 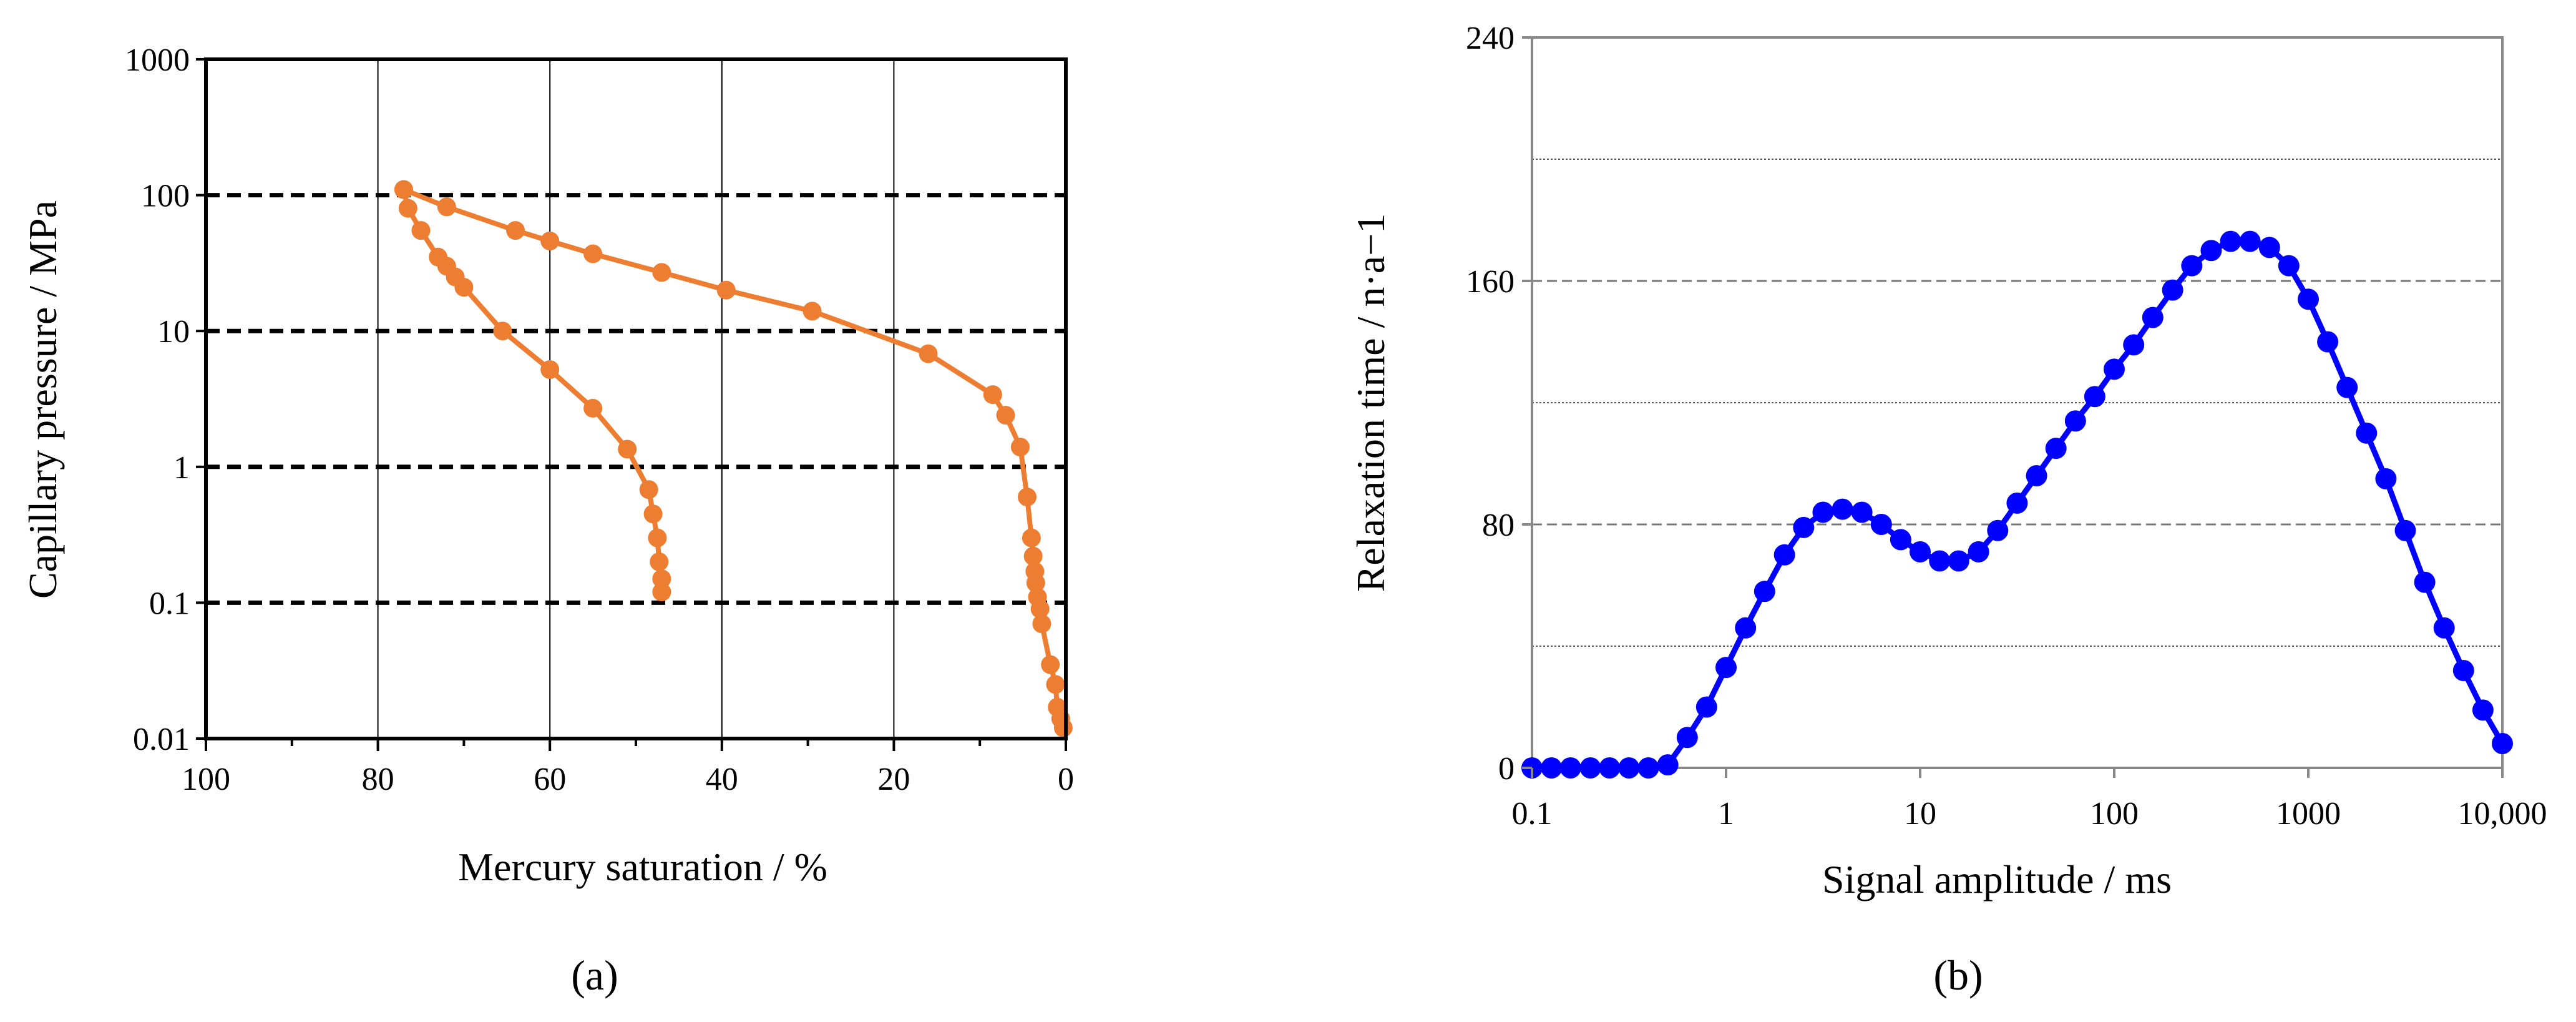 I want to click on chart-a-series, so click(x=733, y=458).